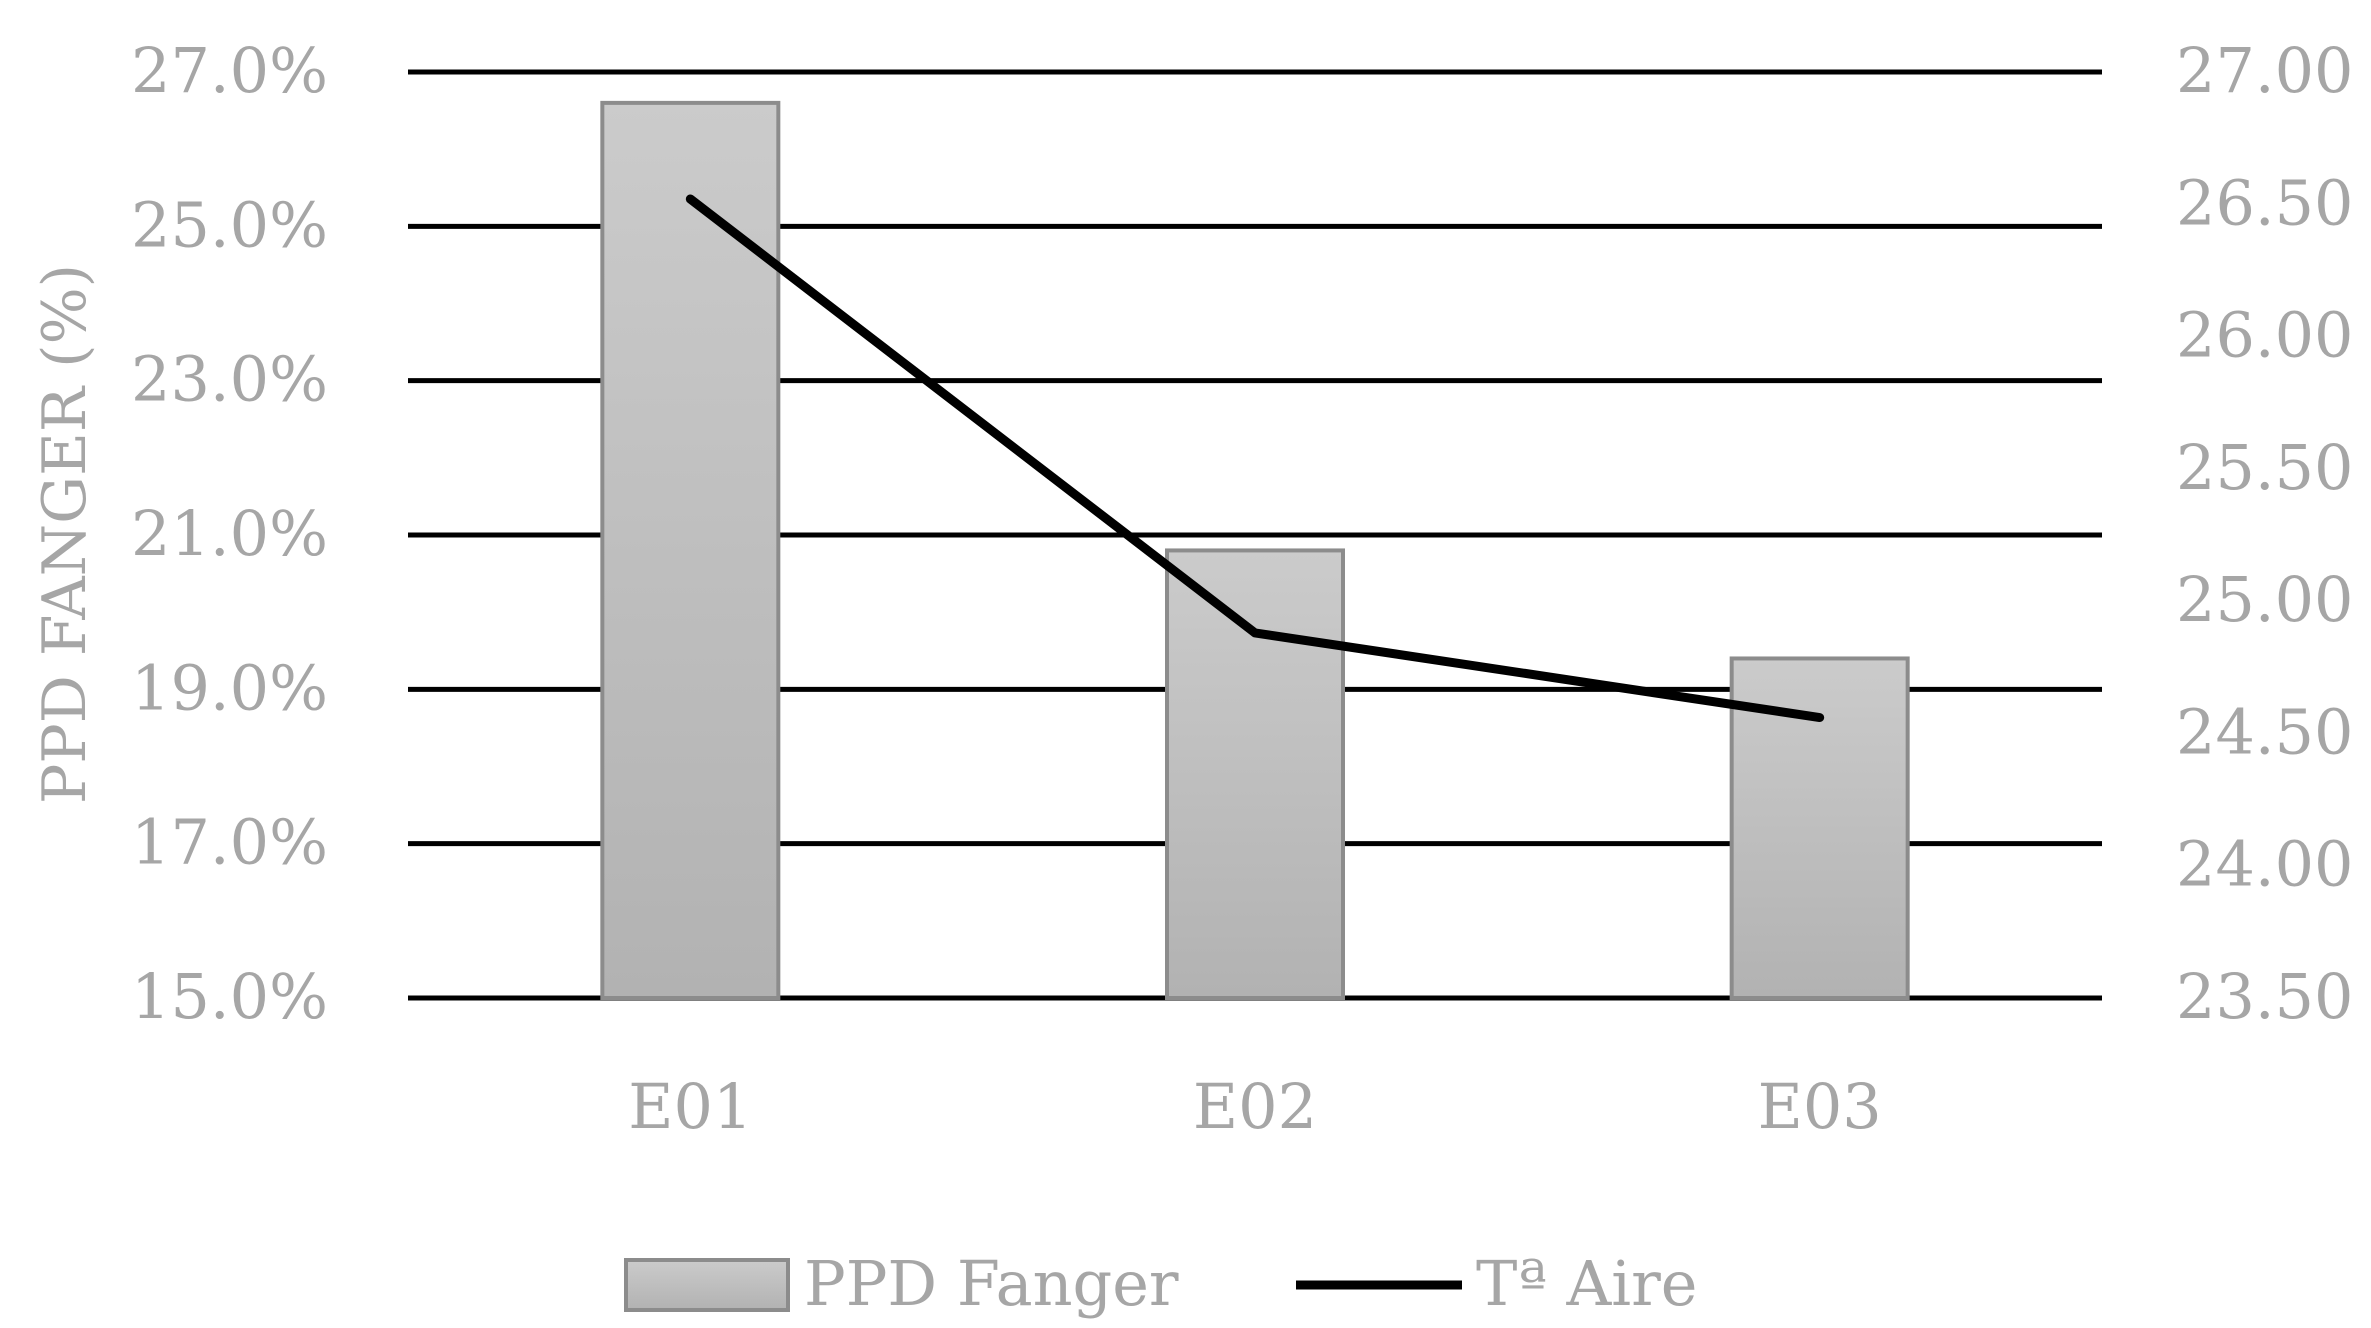  I want to click on left-tick-label: 17.0%, so click(229, 842).